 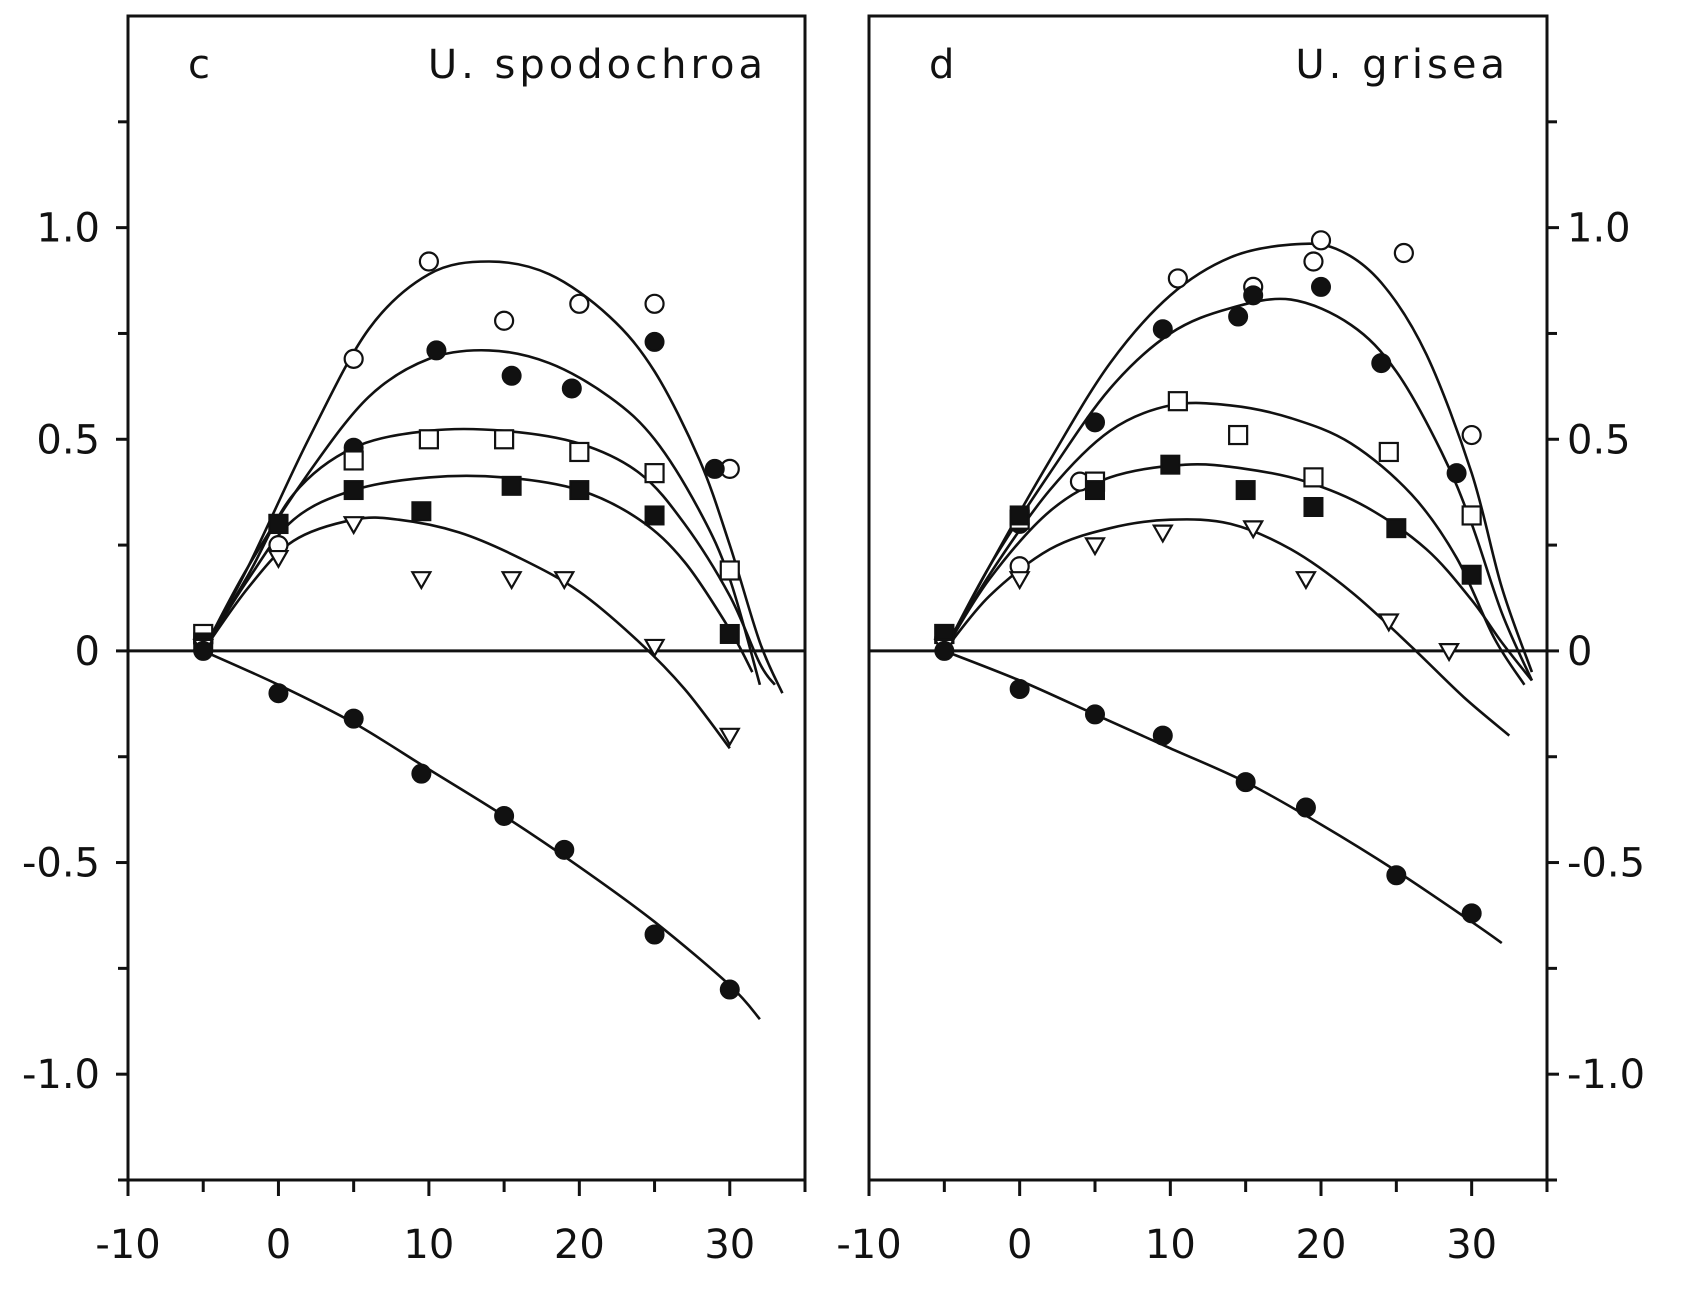 I want to click on panel-c-x-ticks: -10 0 10 20 30, so click(x=451, y=1224).